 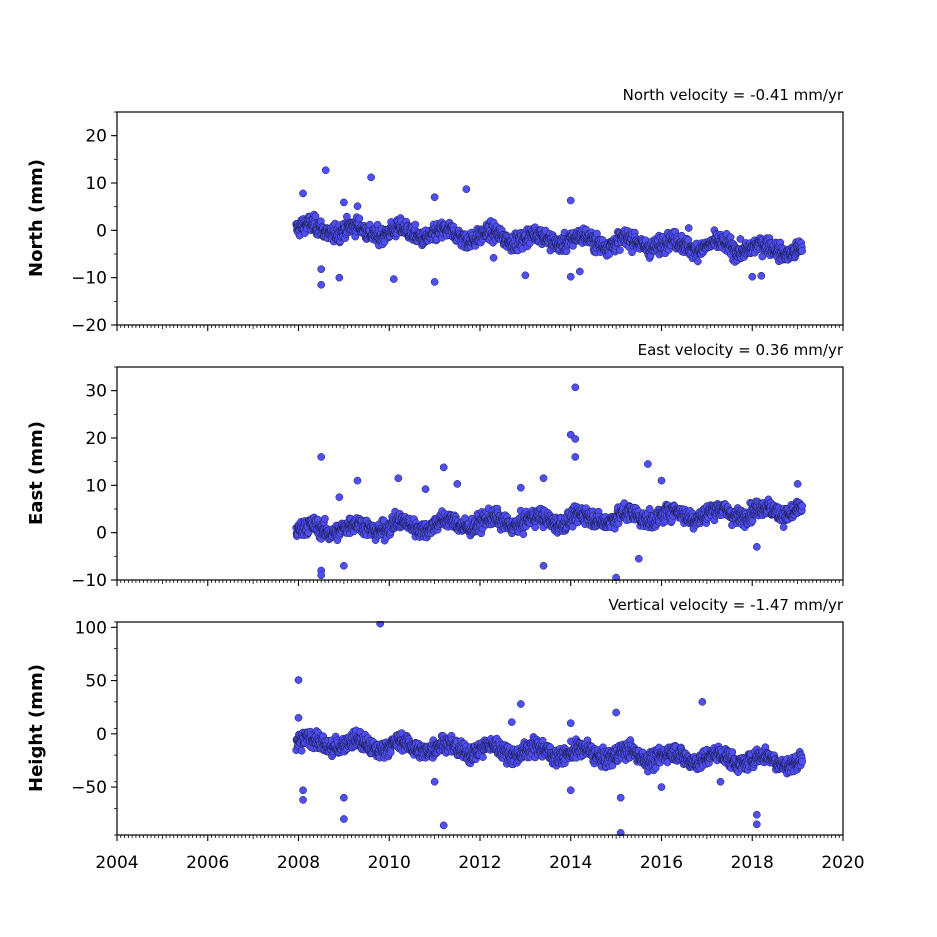 I want to click on east-velocity-title: East velocity = 0.36 mm/yr, so click(x=741, y=350).